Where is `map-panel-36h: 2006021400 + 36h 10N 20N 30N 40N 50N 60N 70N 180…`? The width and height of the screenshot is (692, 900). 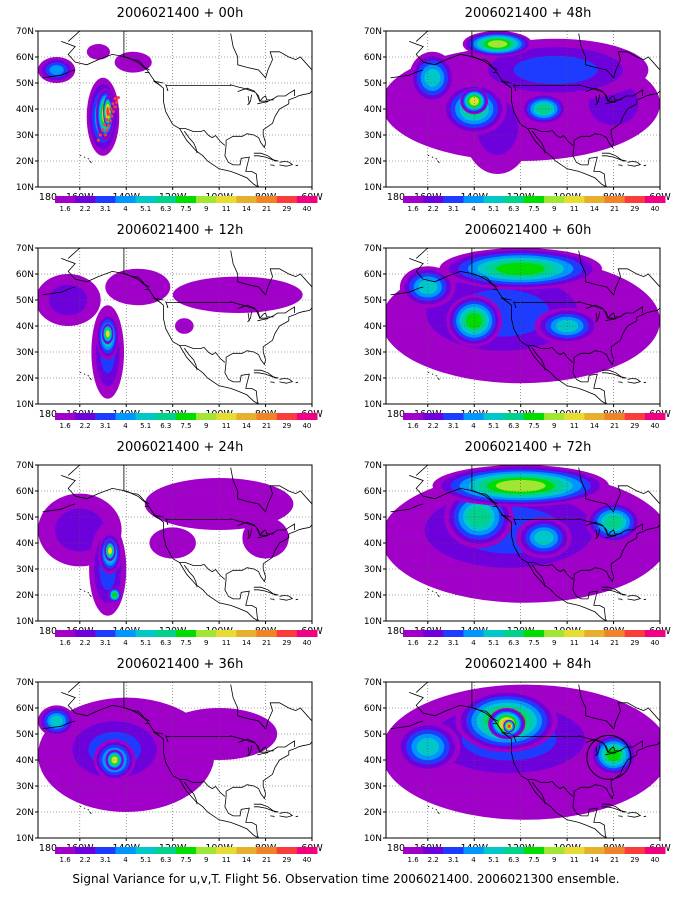 map-panel-36h: 2006021400 + 36h 10N 20N 30N 40N 50N 60N 70N 180… is located at coordinates (173, 760).